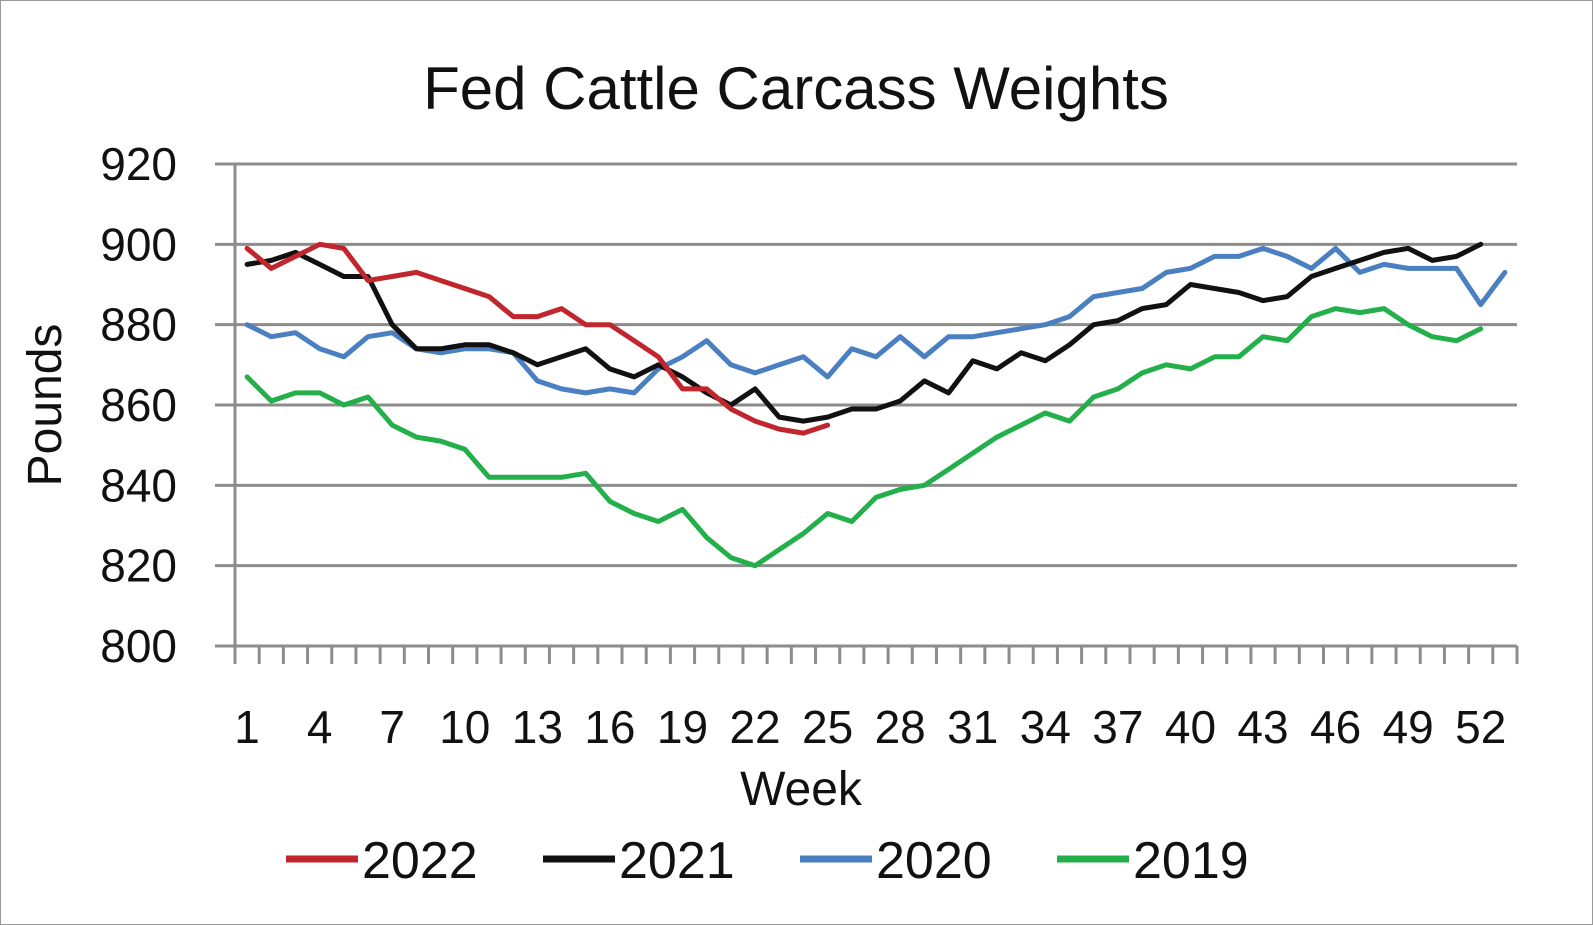  Describe the element at coordinates (609, 727) in the screenshot. I see `x-tick-label-16: 16` at that location.